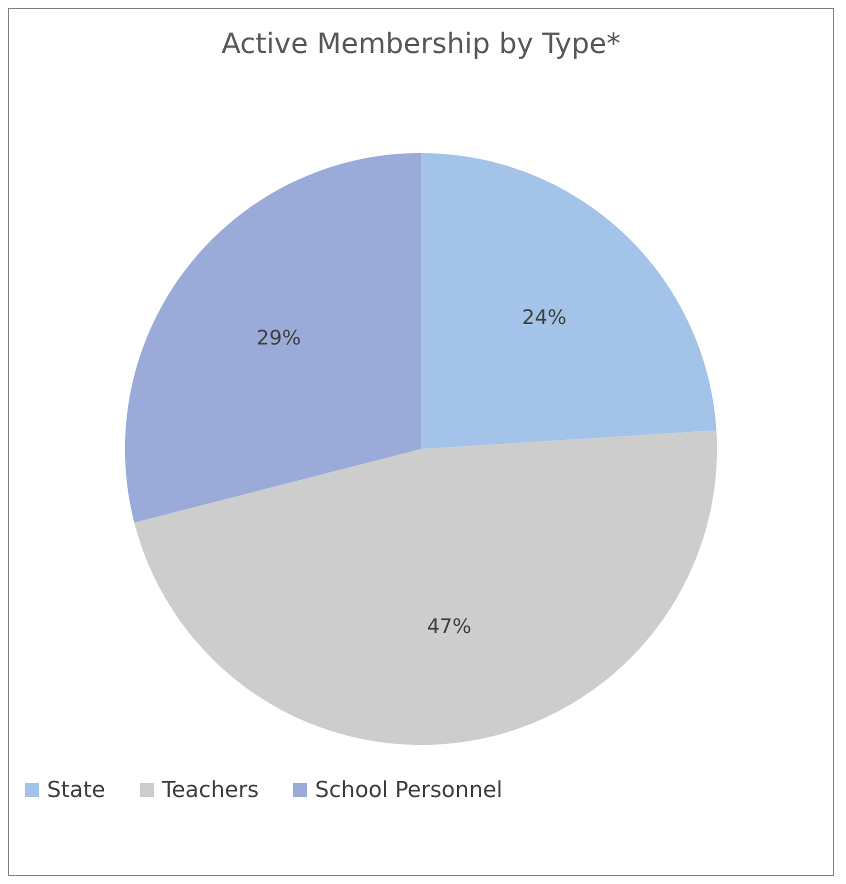 This screenshot has height=884, width=846. Describe the element at coordinates (544, 316) in the screenshot. I see `data-label: 24%` at that location.